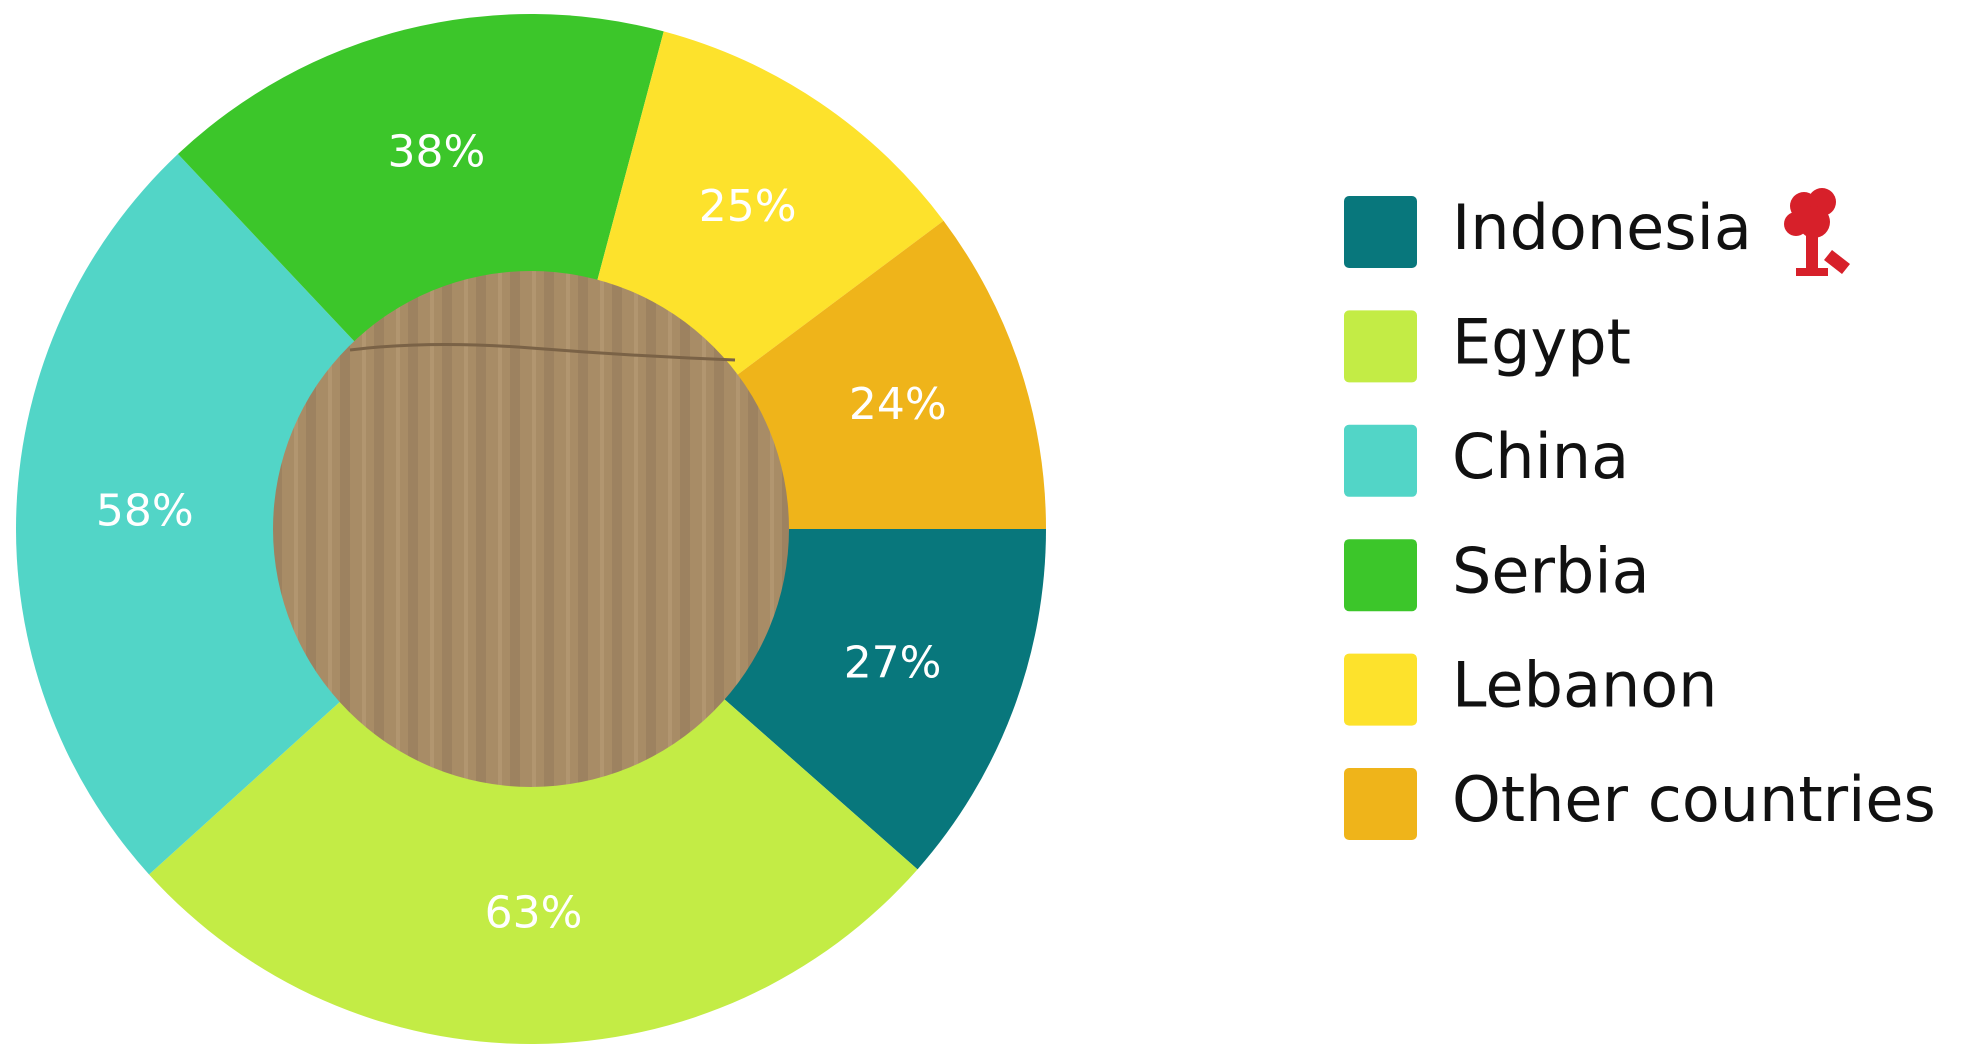 The height and width of the screenshot is (1045, 1969). What do you see at coordinates (436, 151) in the screenshot?
I see `slice-label: 38%` at bounding box center [436, 151].